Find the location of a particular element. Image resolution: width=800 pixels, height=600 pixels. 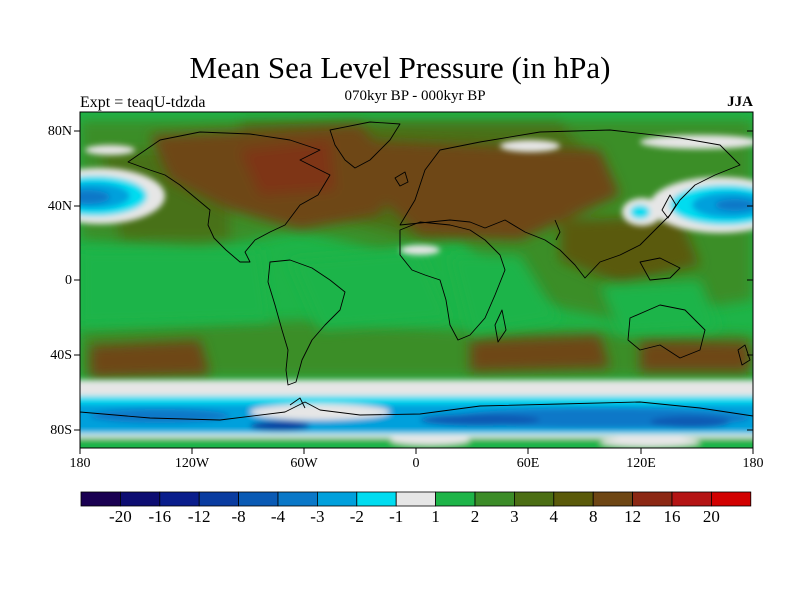

lat-label-80s: 80S is located at coordinates (61, 430).